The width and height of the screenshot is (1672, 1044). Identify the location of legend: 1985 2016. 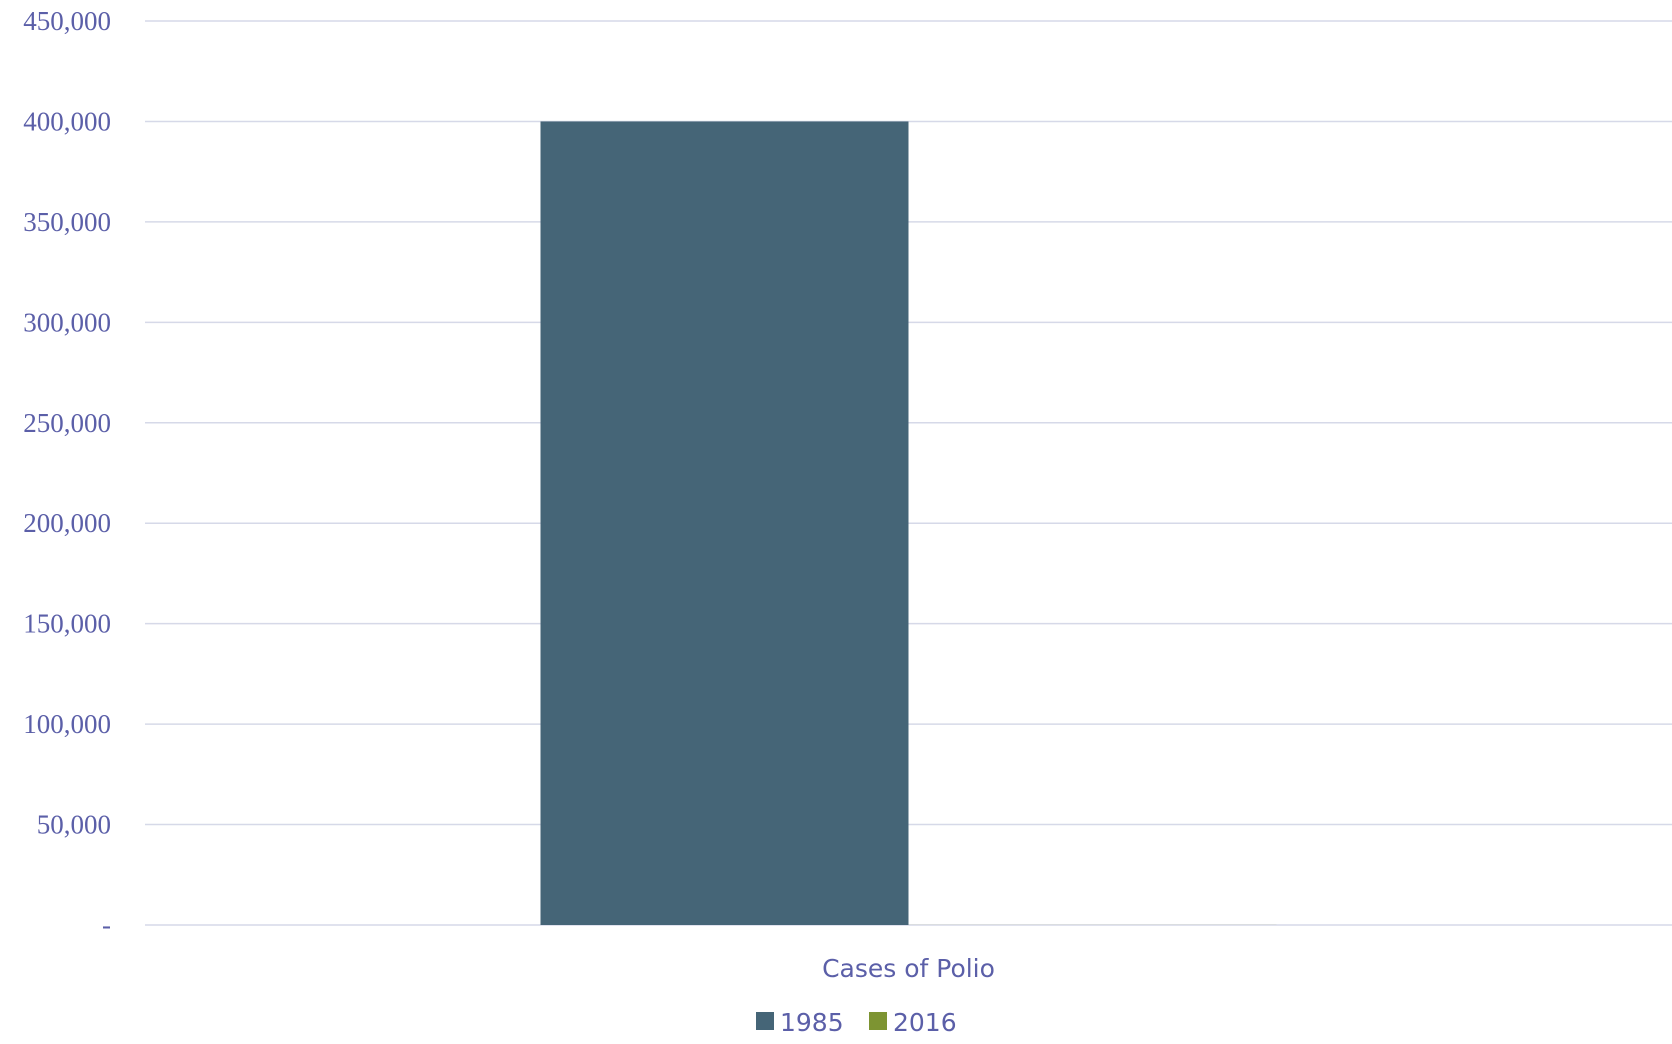
(856, 1022).